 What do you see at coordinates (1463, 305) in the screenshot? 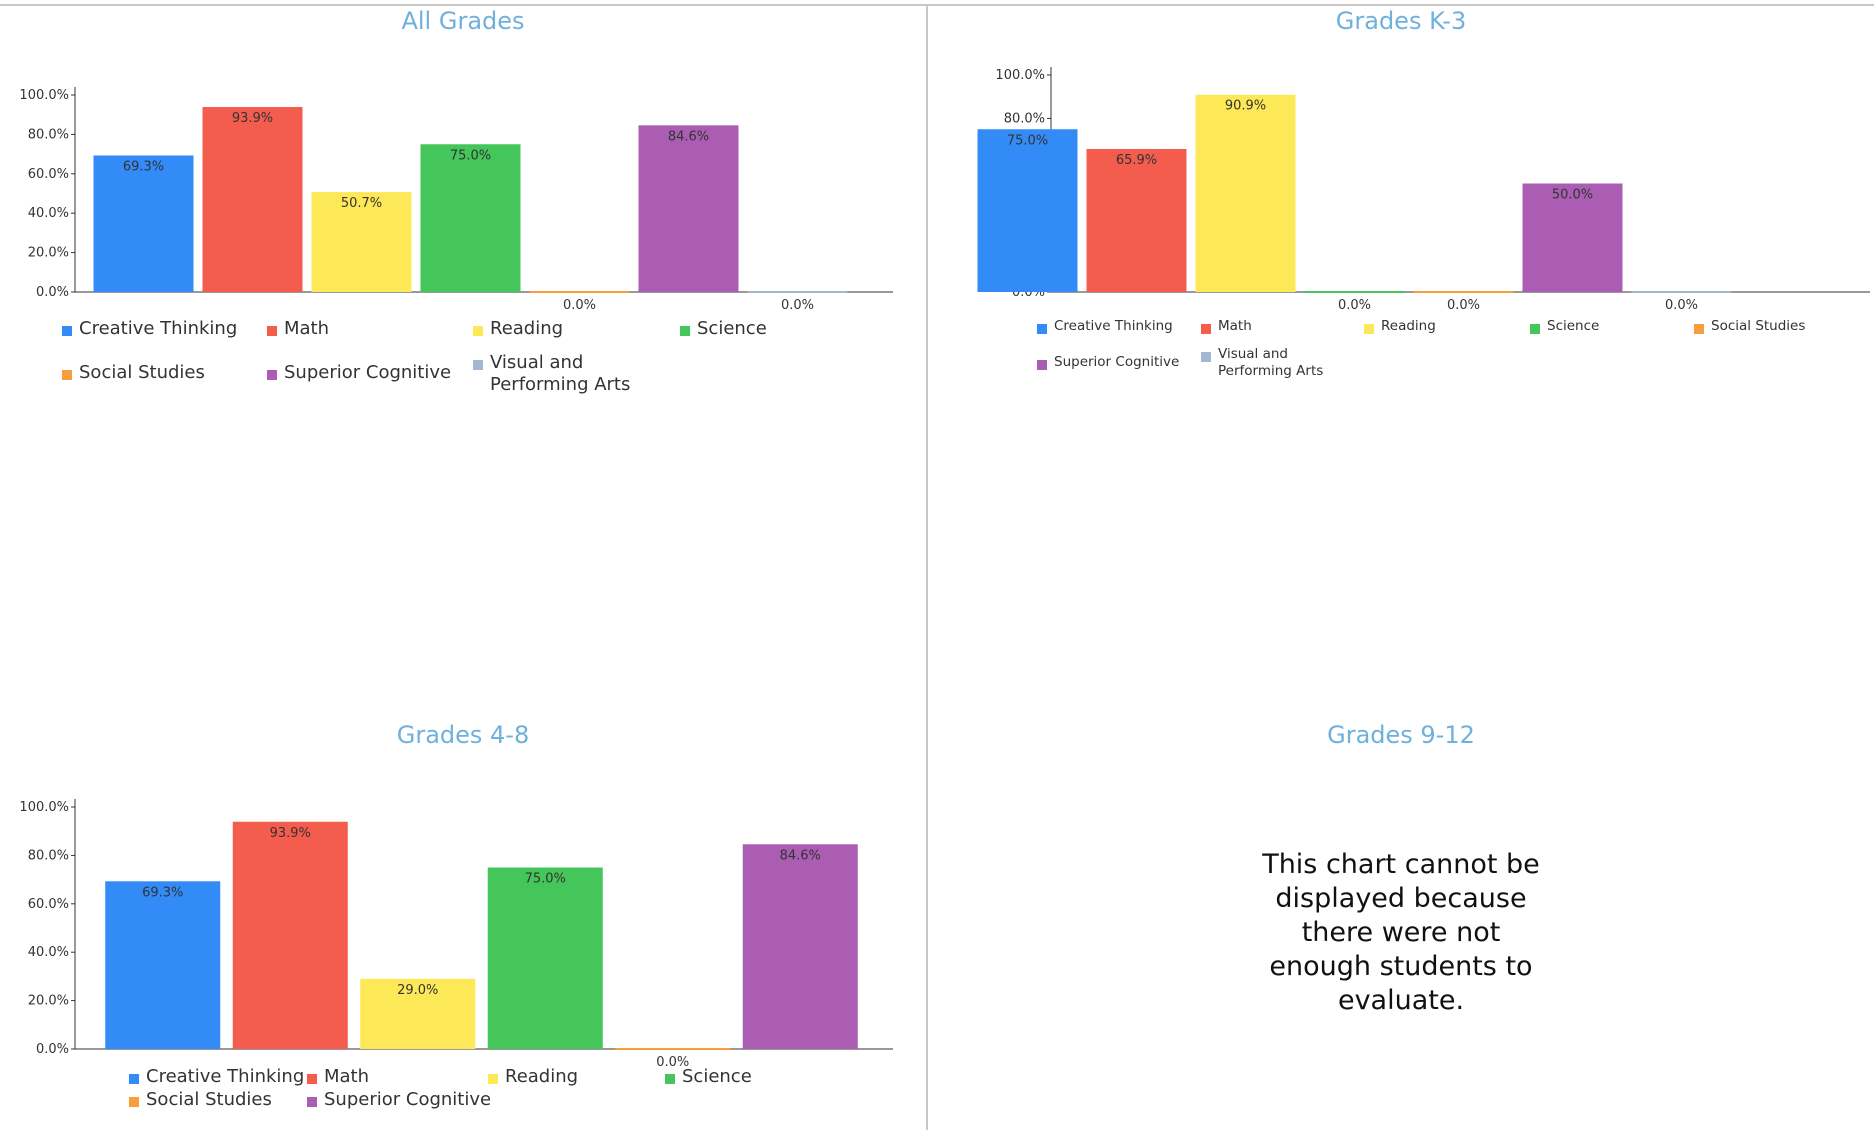
I see `data-label-social-studies: 0.0%` at bounding box center [1463, 305].